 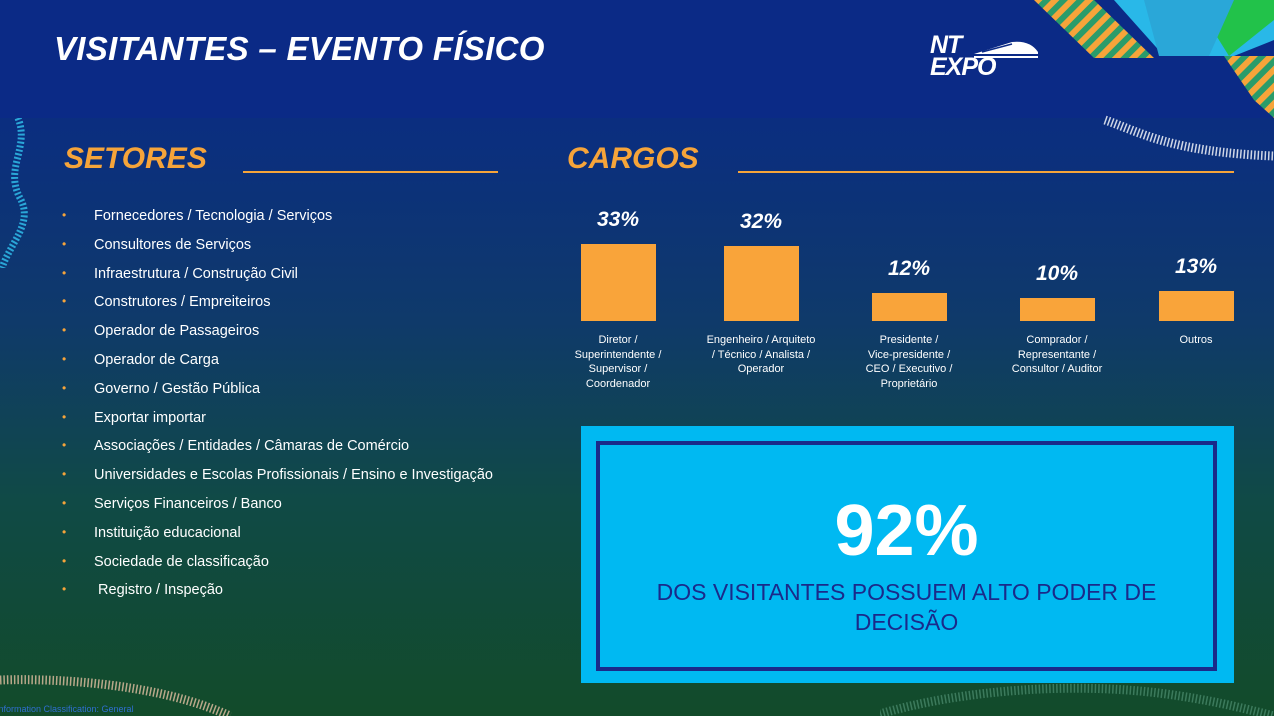 I want to click on list-item: • Consultores de Serviços, so click(x=297, y=245).